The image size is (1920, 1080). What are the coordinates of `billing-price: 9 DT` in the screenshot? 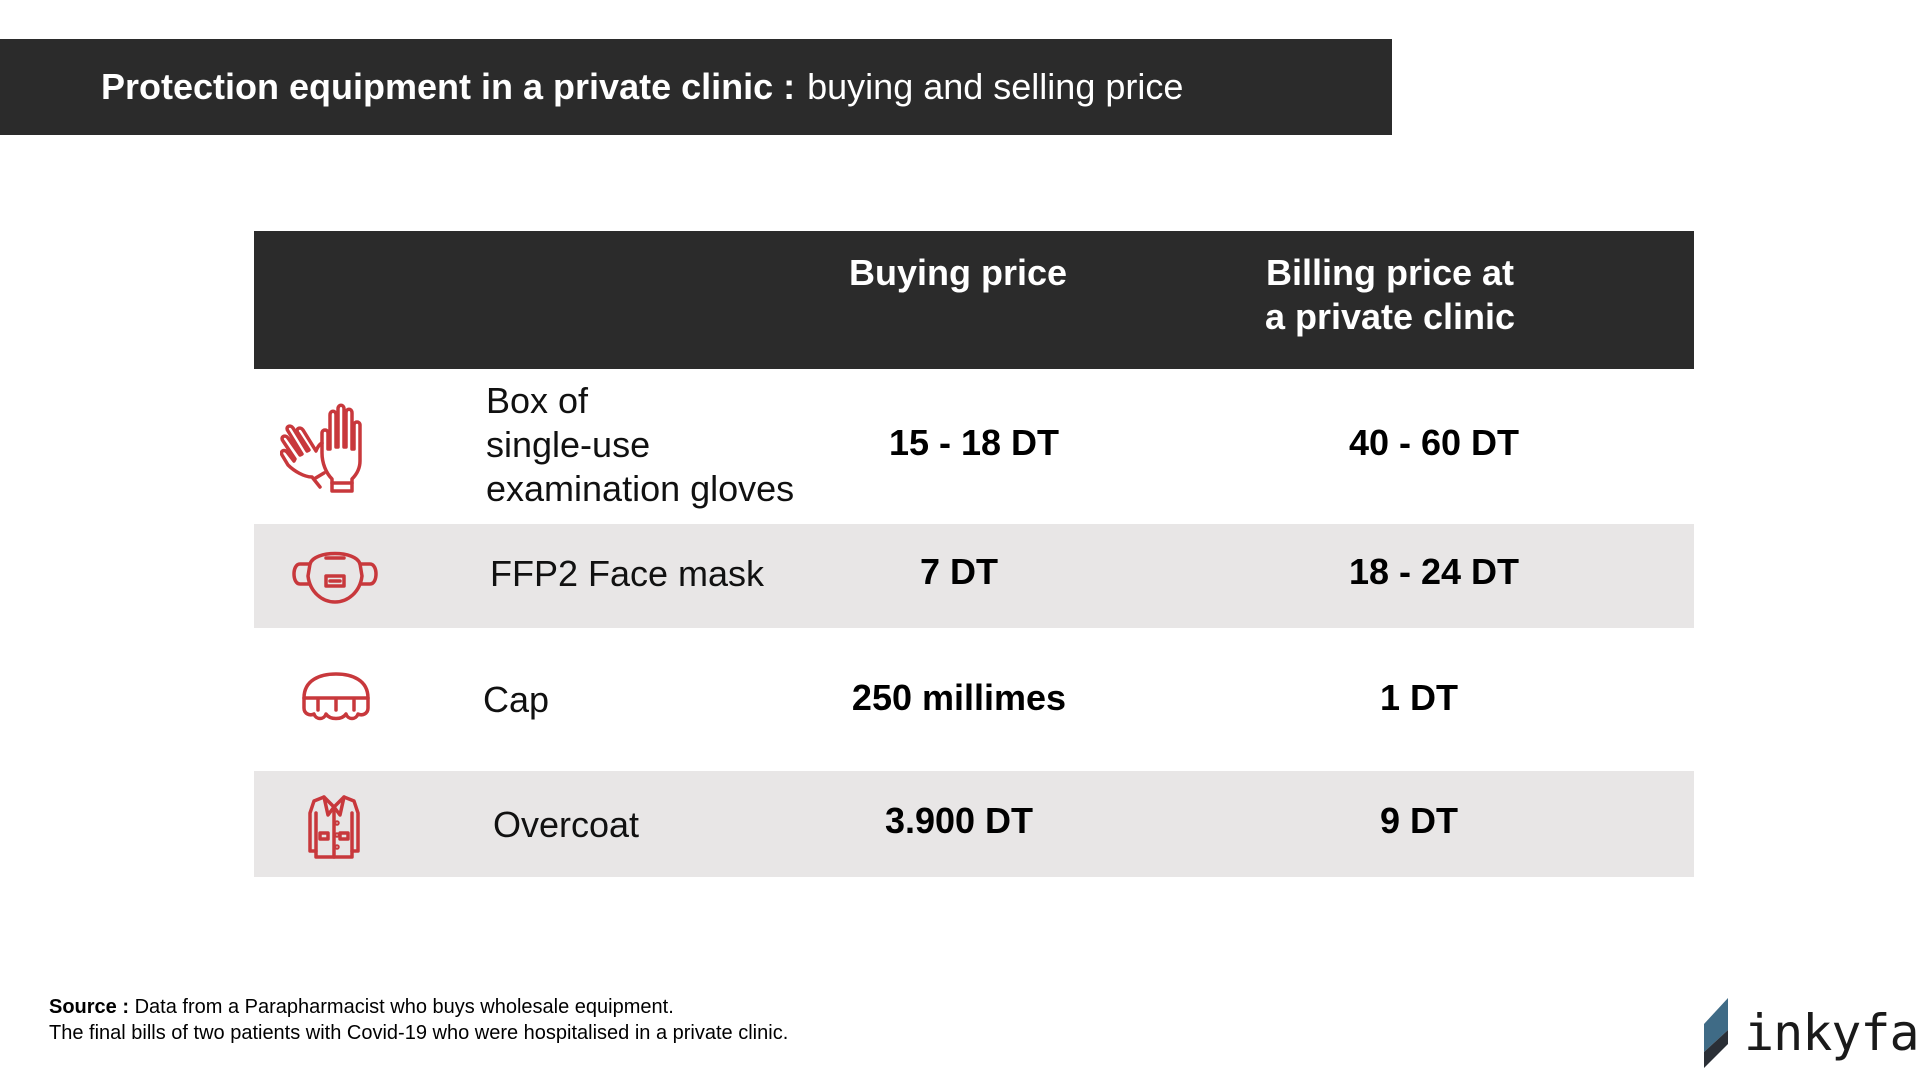 It's located at (1418, 820).